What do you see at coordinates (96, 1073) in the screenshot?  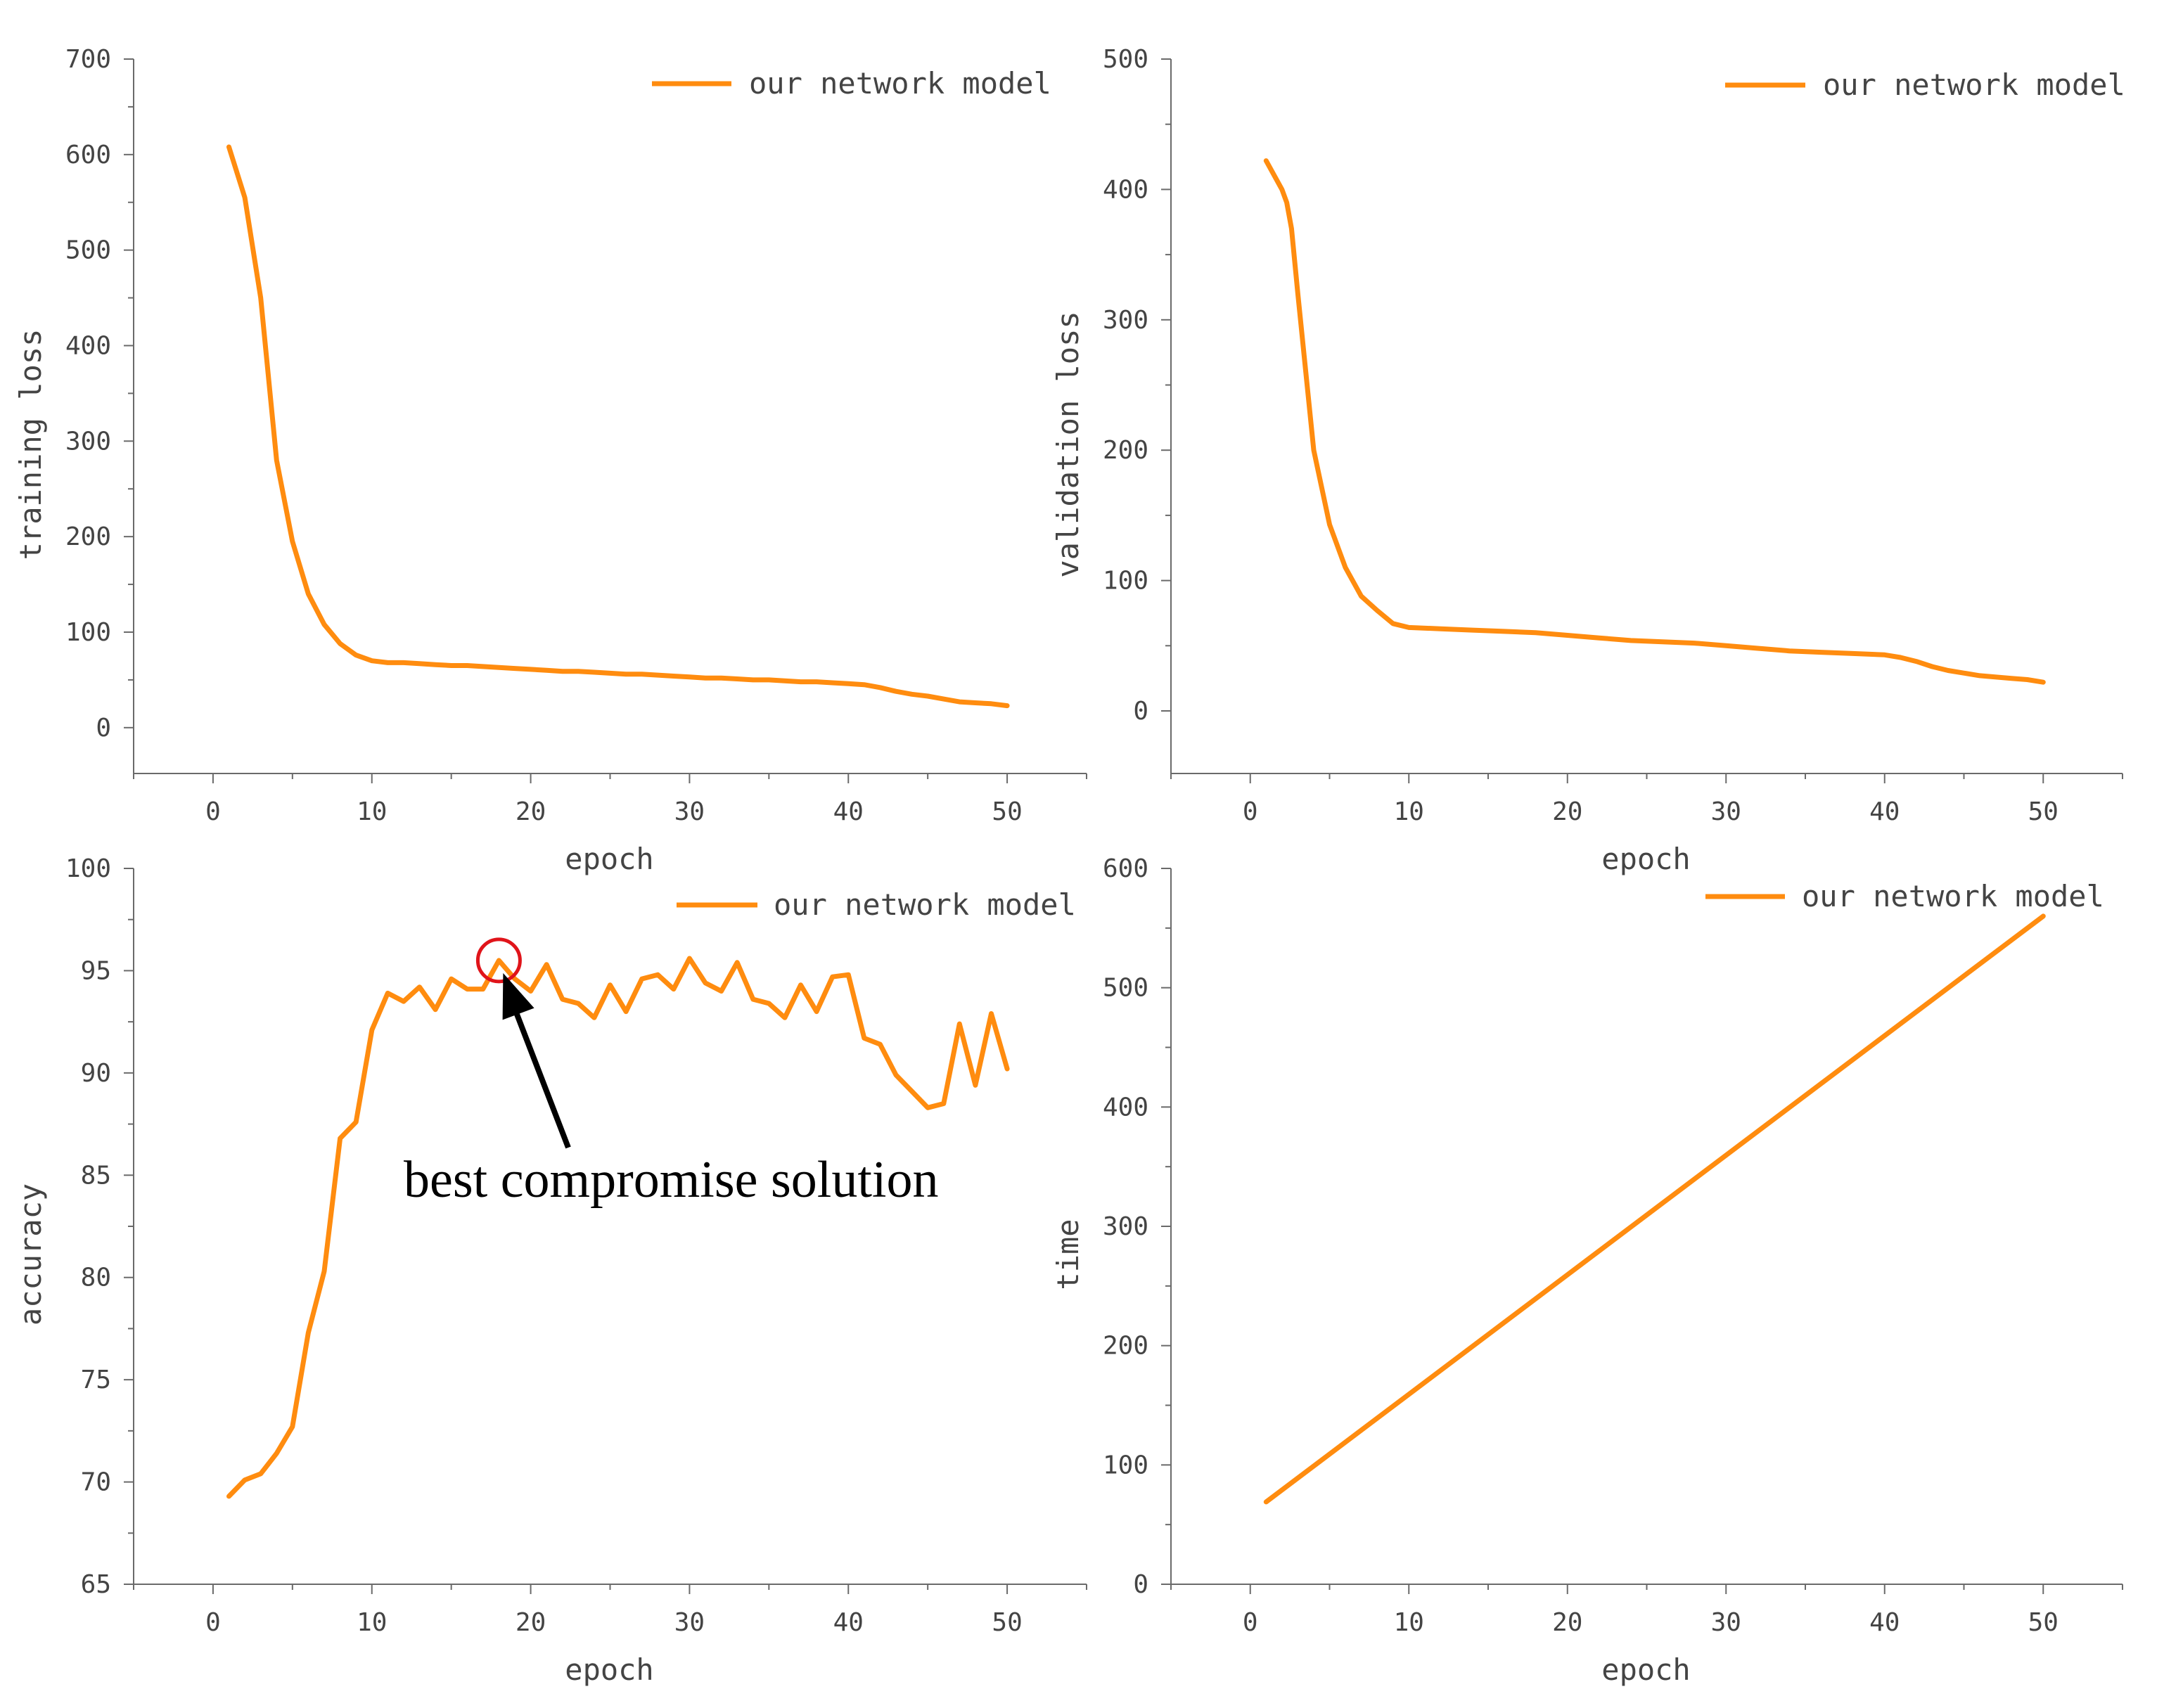 I see `y-tick-label: 90` at bounding box center [96, 1073].